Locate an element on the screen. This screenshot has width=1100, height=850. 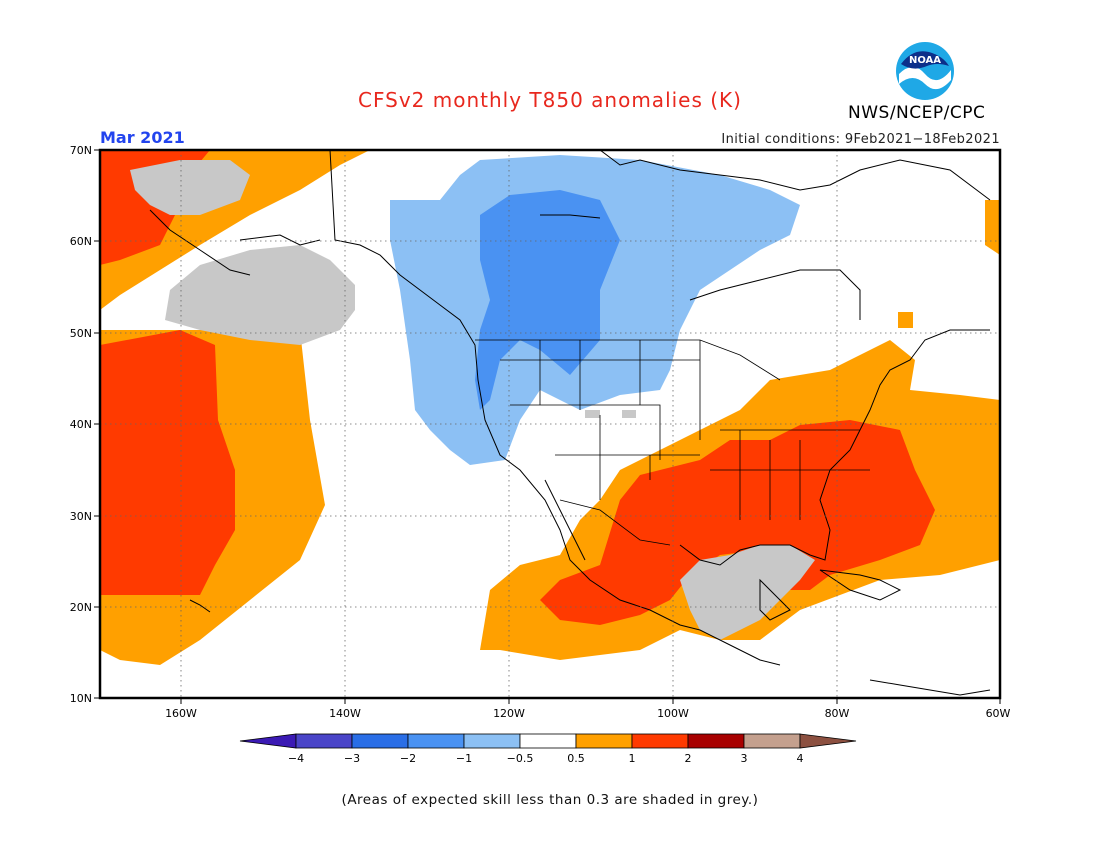
lon-label: 60W is located at coordinates (998, 713).